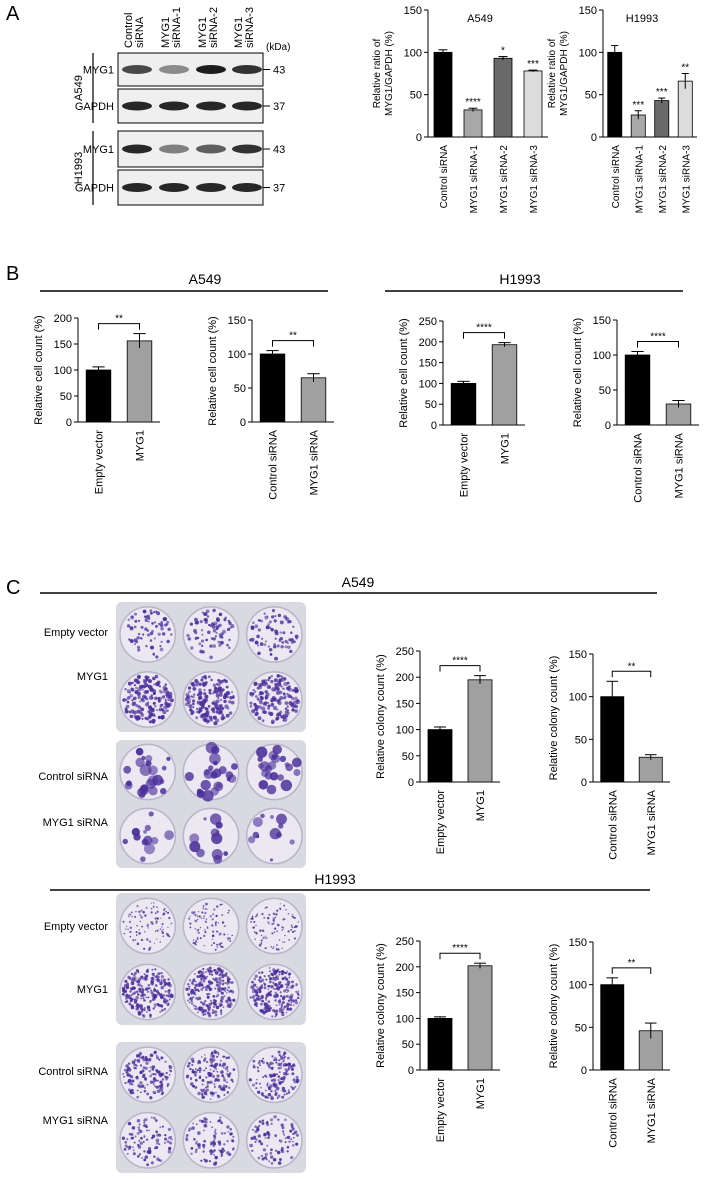 Image resolution: width=718 pixels, height=1179 pixels. What do you see at coordinates (650, 757) in the screenshot?
I see `error-bar` at bounding box center [650, 757].